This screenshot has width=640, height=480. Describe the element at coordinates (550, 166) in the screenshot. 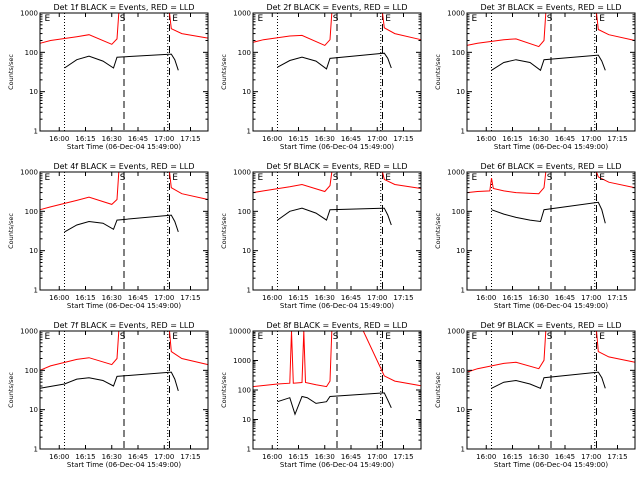

I see `panel-title: Det 6f BLACK = Events, RED = LLD` at that location.